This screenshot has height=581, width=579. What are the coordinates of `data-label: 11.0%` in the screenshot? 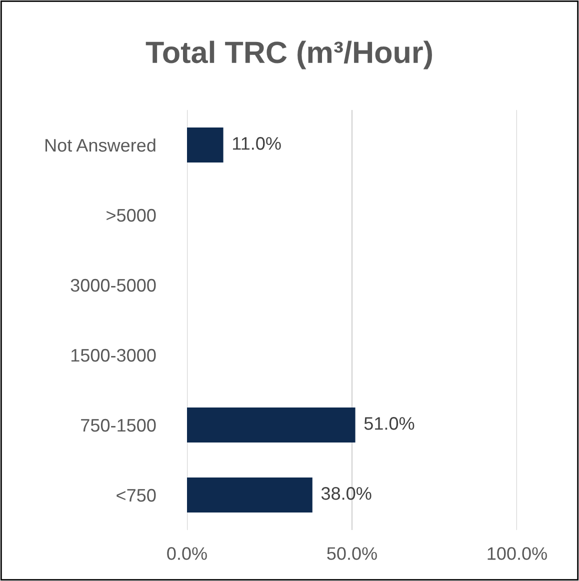 It's located at (257, 143).